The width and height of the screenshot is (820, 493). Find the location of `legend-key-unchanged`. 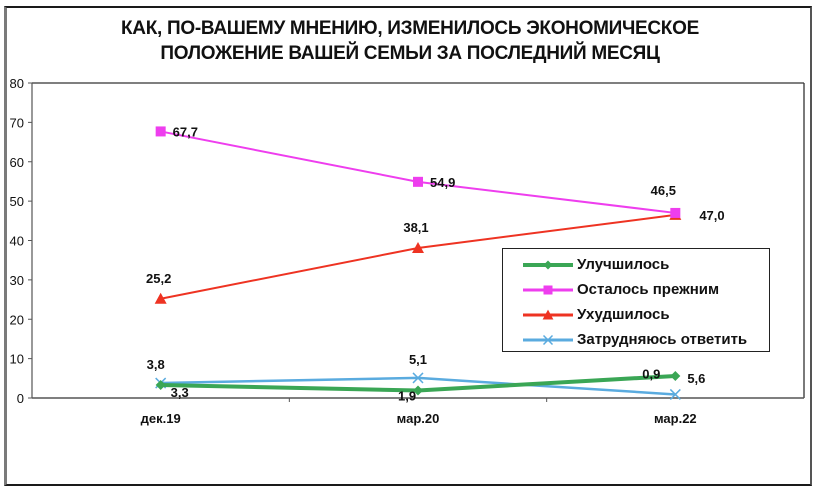

legend-key-unchanged is located at coordinates (548, 289).